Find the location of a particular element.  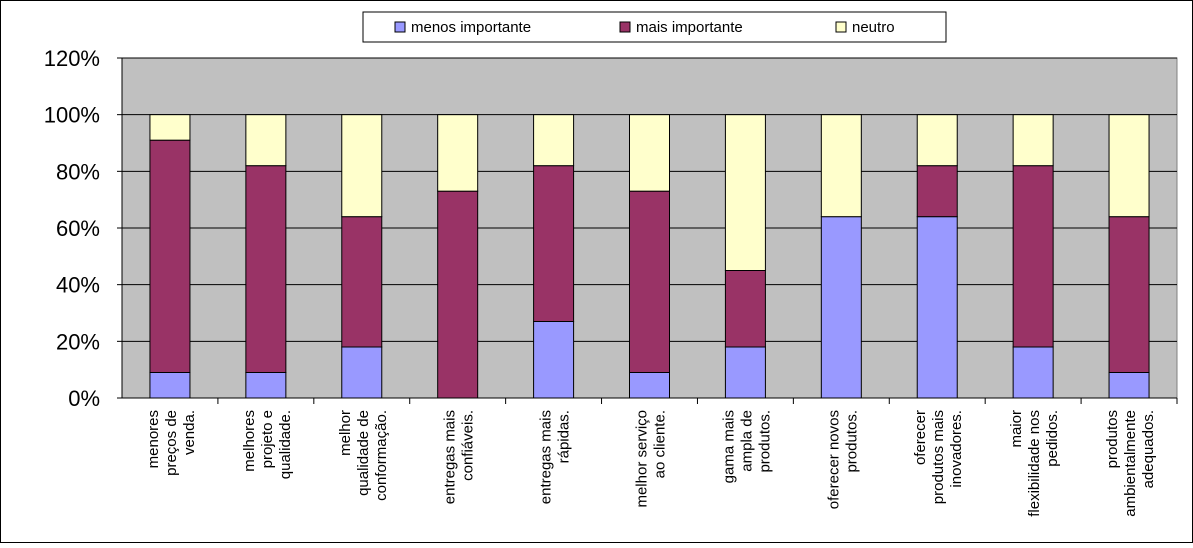

y-tick-label: 120% is located at coordinates (72, 58).